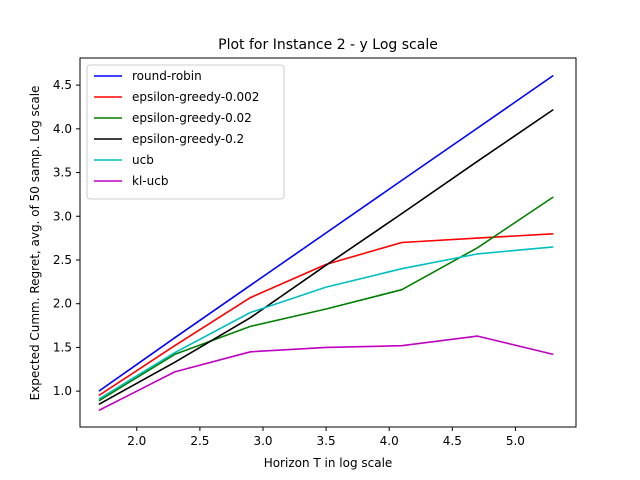 The width and height of the screenshot is (640, 480). I want to click on legend-label-epsilon-greedy-0.002: epsilon-greedy-0.002, so click(195, 97).